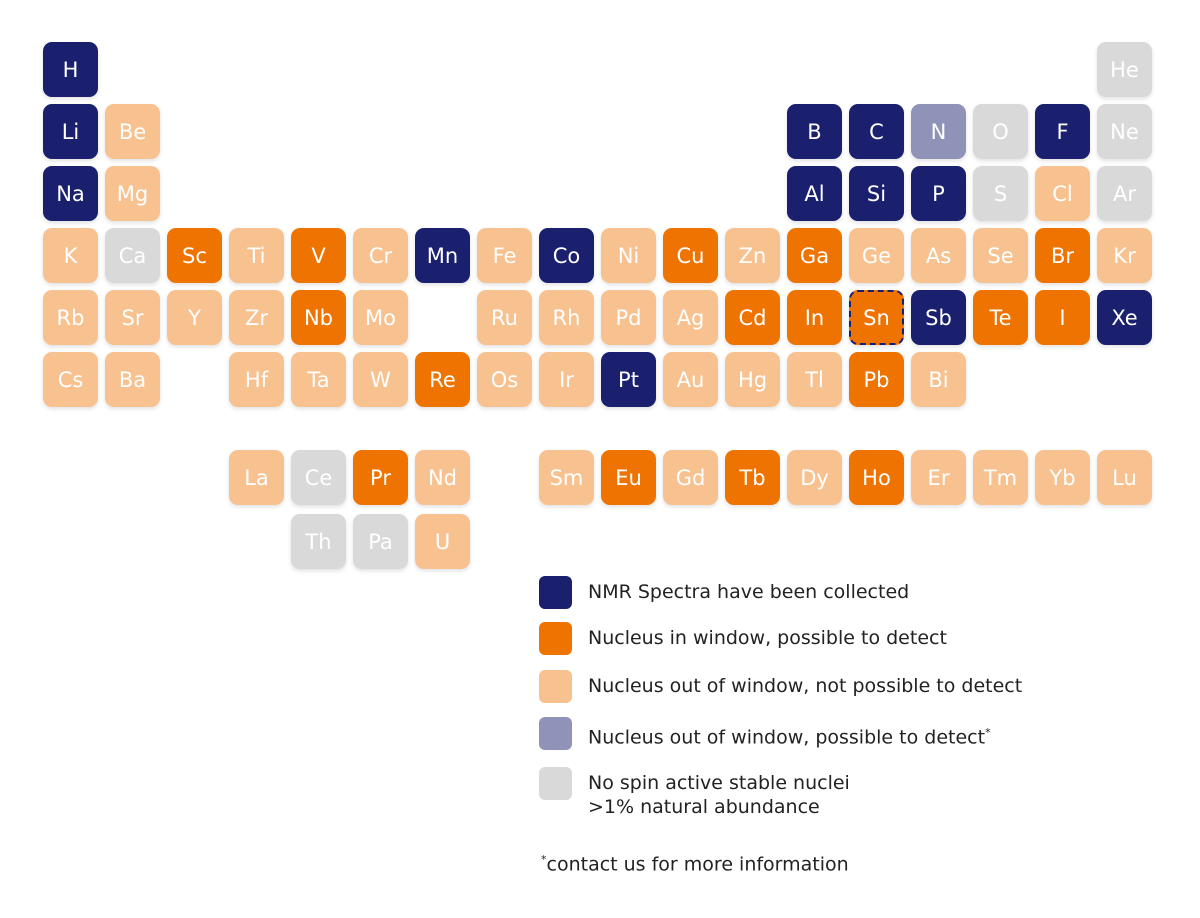  What do you see at coordinates (194, 317) in the screenshot?
I see `element-symbol: Y` at bounding box center [194, 317].